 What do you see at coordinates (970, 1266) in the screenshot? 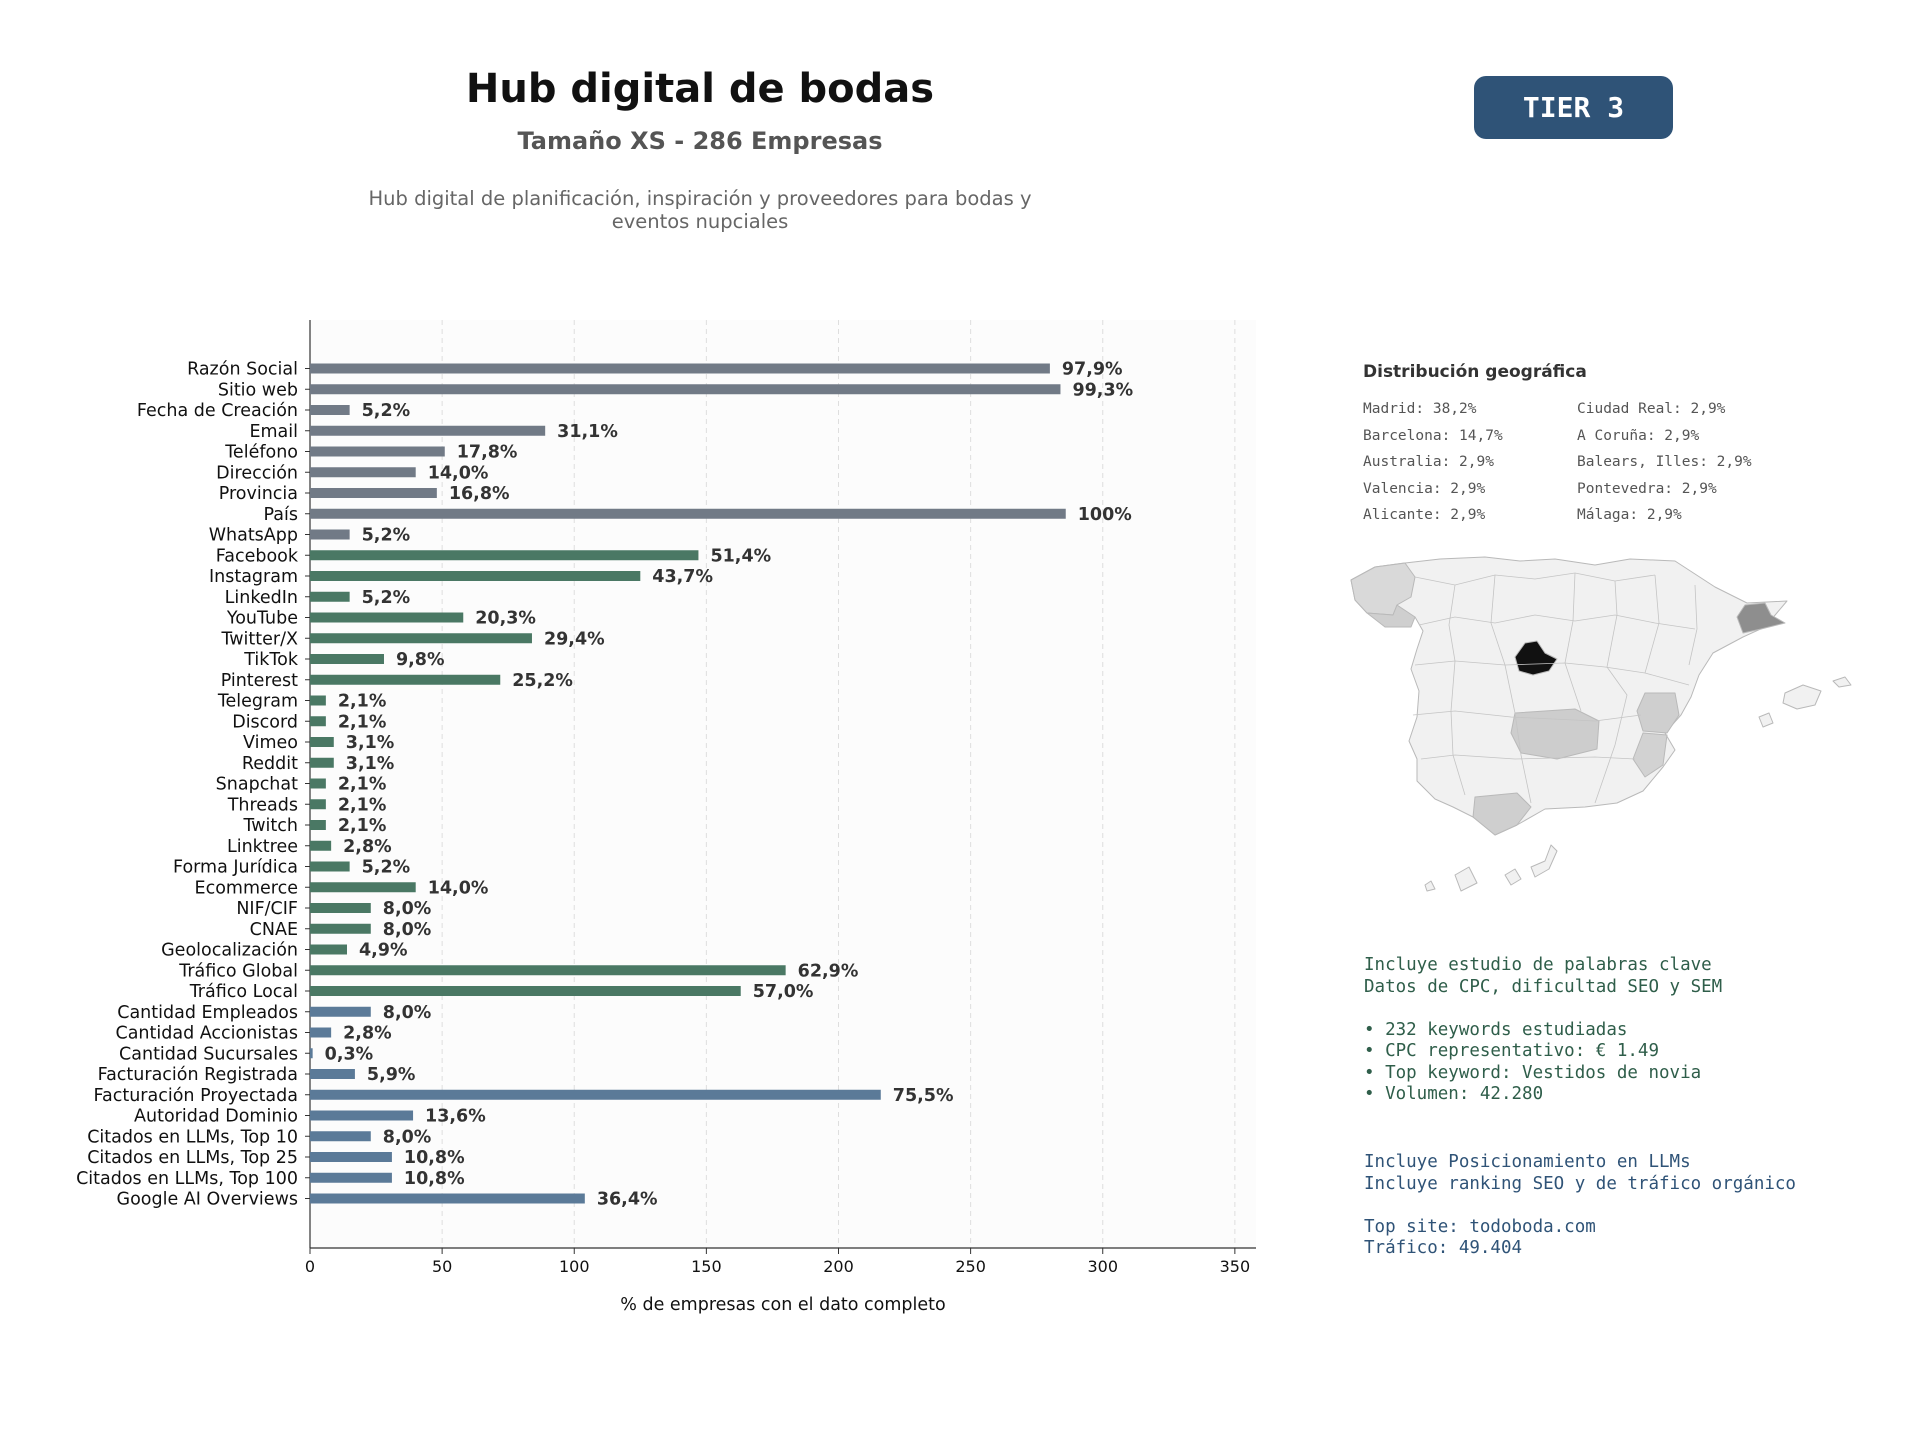
I see `x-tick-label: 250` at bounding box center [970, 1266].